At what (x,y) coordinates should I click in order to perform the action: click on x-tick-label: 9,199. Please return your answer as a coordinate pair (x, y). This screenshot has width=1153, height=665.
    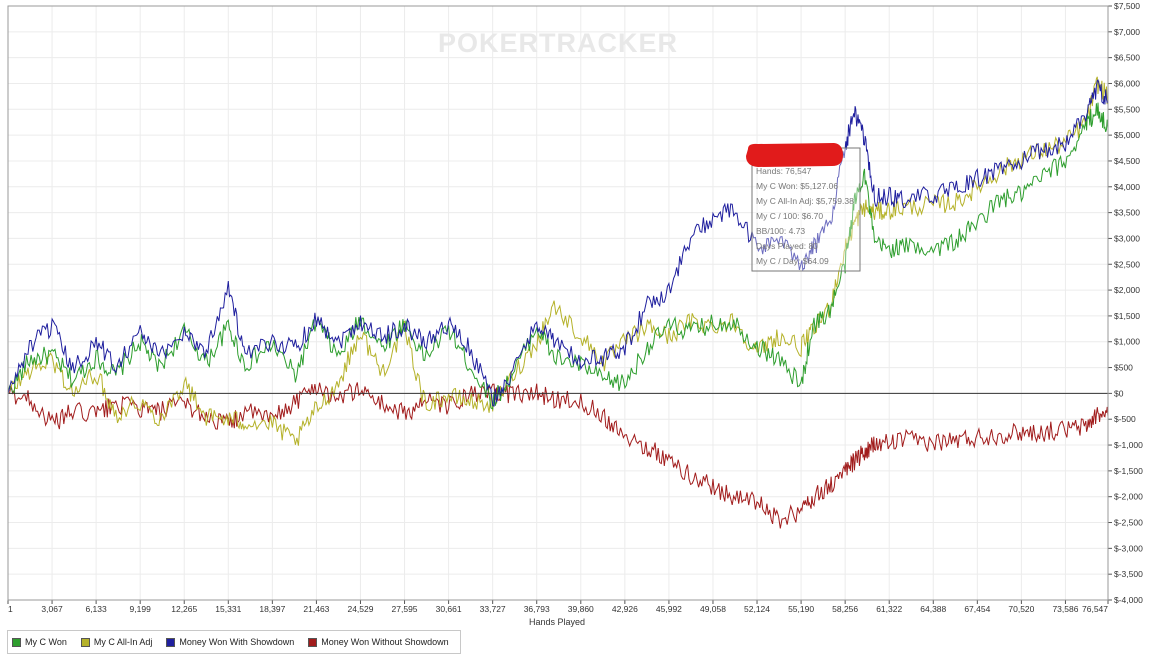
    Looking at the image, I should click on (141, 609).